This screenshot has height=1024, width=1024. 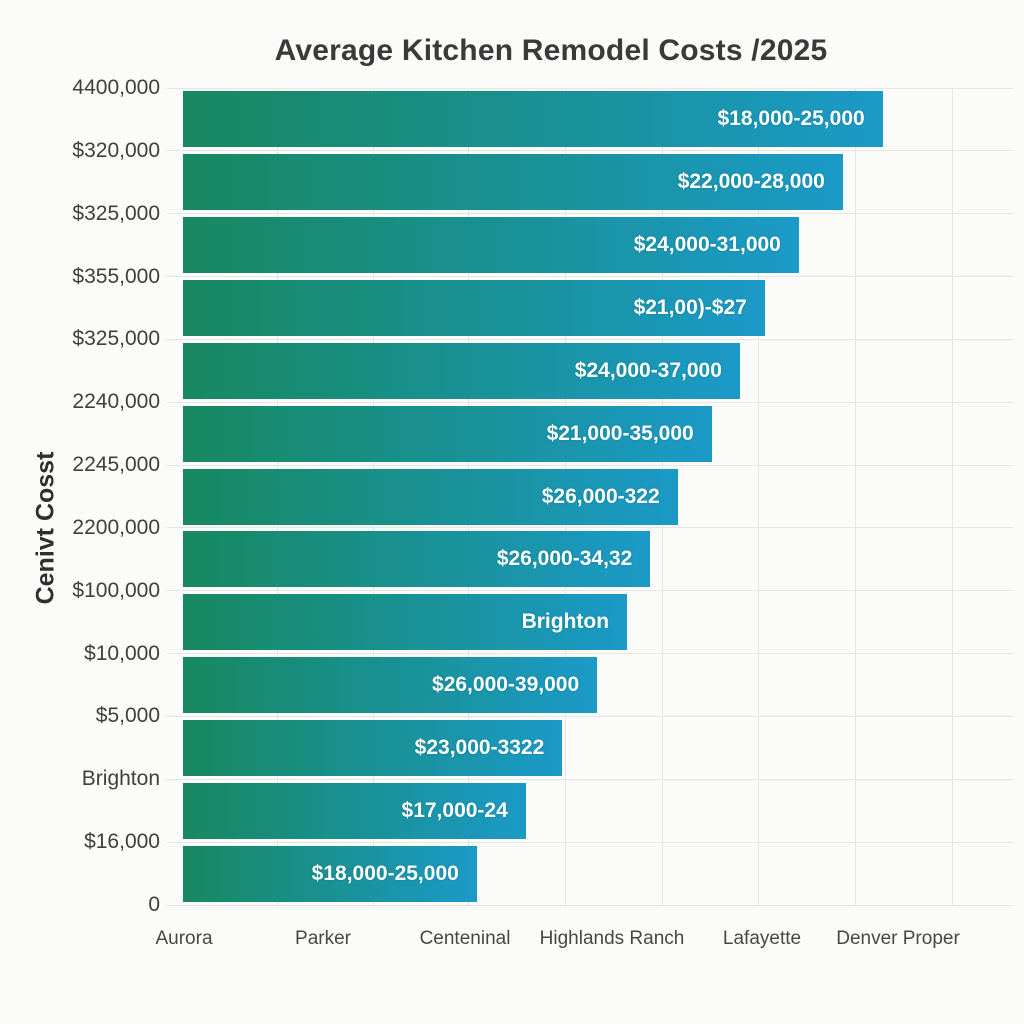 I want to click on bar-value-label: $21,00)-$27, so click(x=690, y=307).